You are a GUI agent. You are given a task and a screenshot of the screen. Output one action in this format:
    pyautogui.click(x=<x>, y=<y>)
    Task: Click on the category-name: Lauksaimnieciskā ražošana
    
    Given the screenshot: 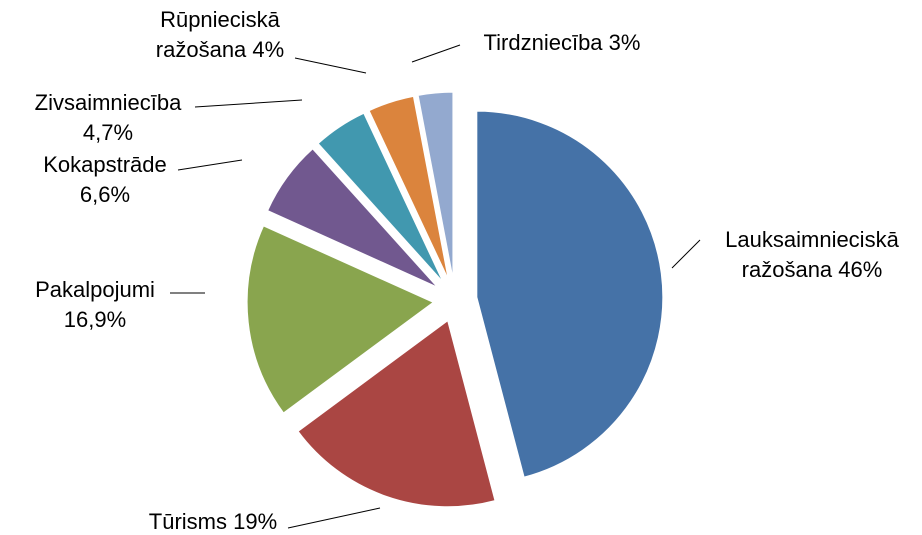 What is the action you would take?
    pyautogui.click(x=812, y=254)
    